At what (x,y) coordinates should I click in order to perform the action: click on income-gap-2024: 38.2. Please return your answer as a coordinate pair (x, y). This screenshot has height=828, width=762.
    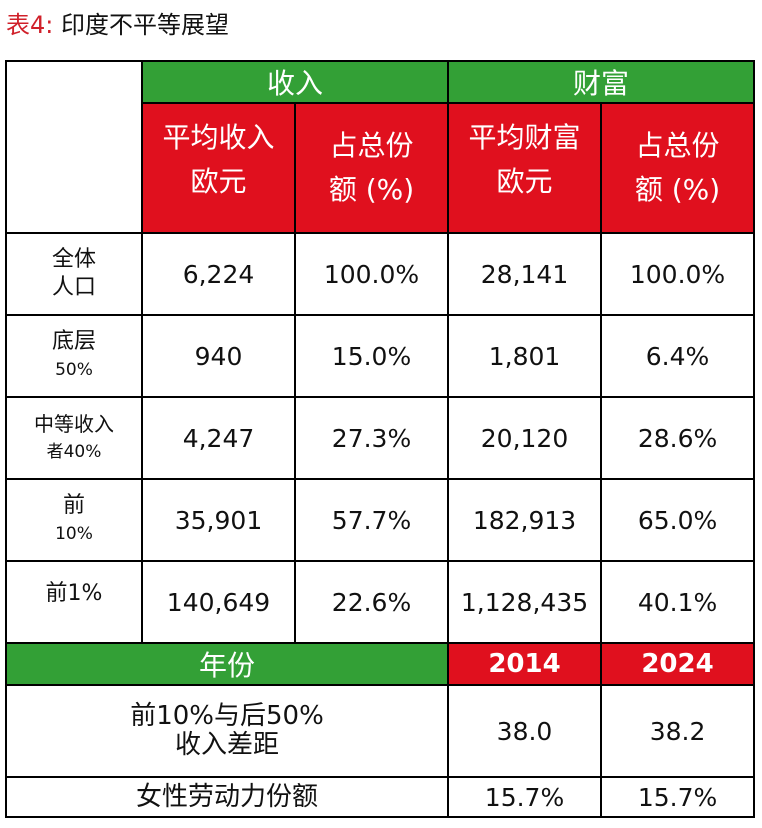
    Looking at the image, I should click on (678, 731).